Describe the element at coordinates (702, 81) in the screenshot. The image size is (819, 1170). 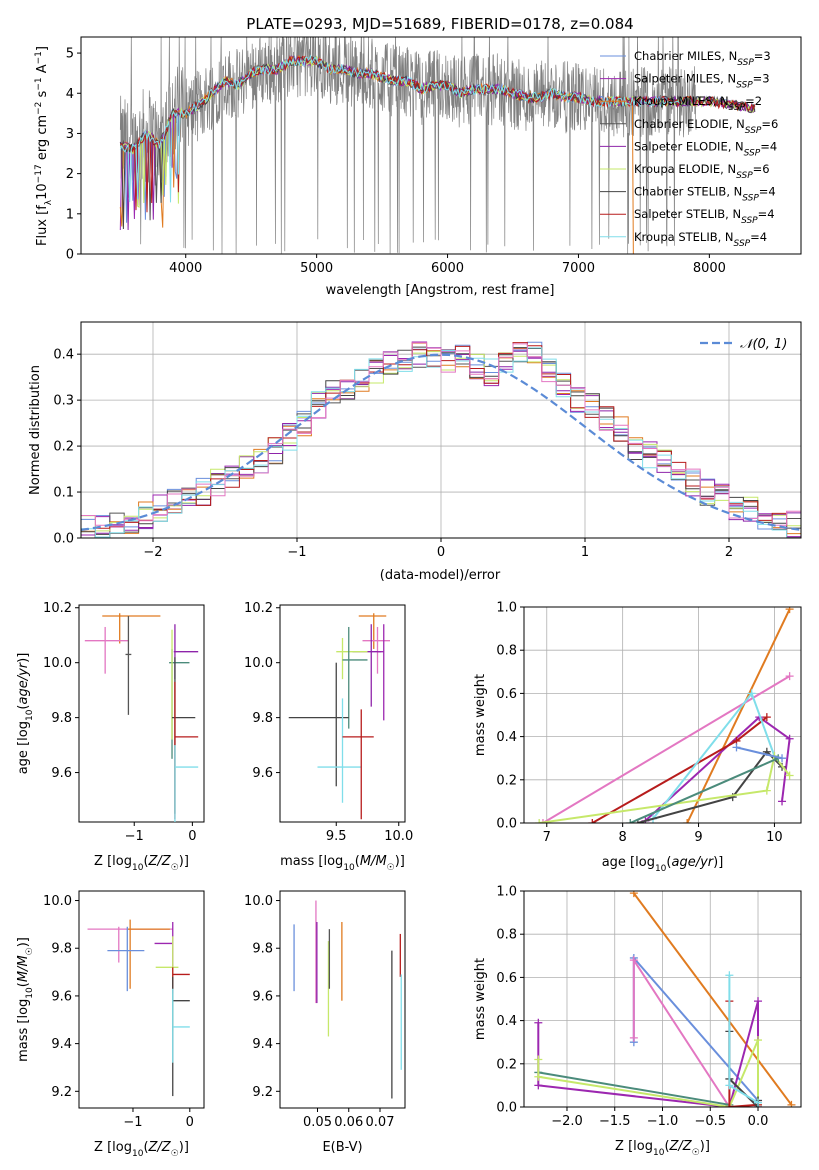
I see `legend-label: Salpeter MILES, NSSP=3` at that location.